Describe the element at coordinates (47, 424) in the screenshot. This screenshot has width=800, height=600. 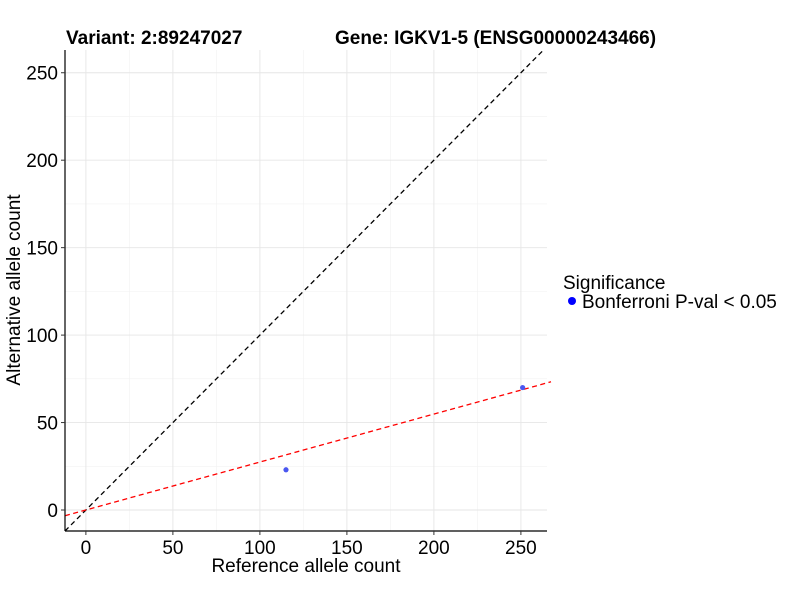
I see `y-tick-label: 50` at that location.